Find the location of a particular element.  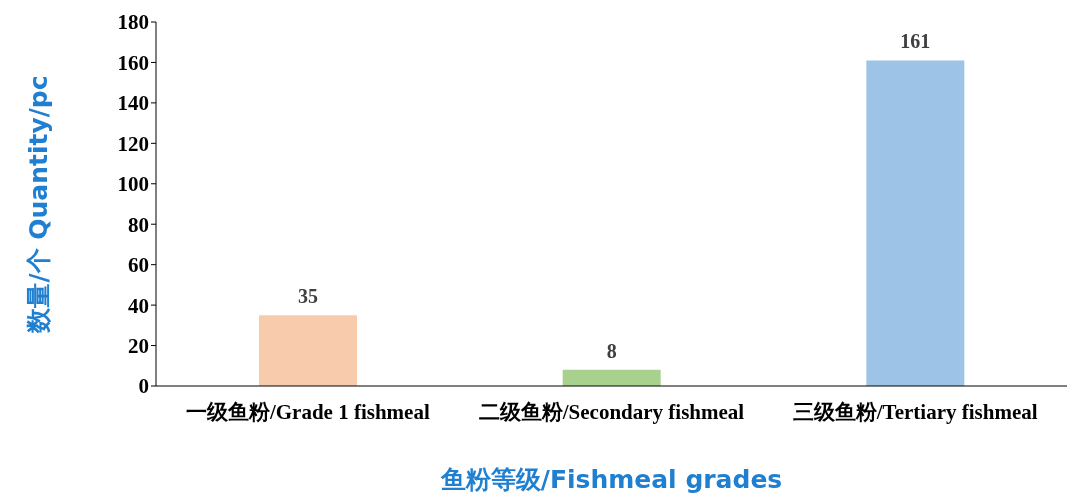

y-tick-label: 180 is located at coordinates (133, 22).